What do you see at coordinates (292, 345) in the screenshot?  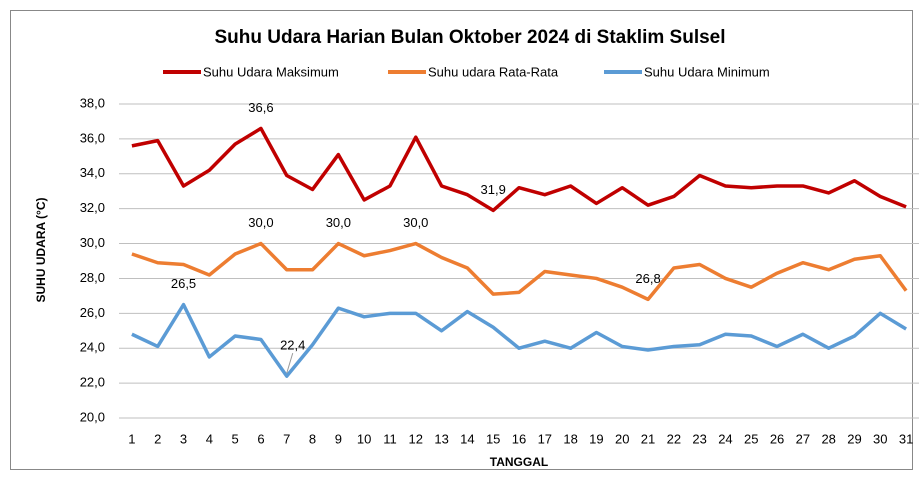 I see `data-label: 22,4` at bounding box center [292, 345].